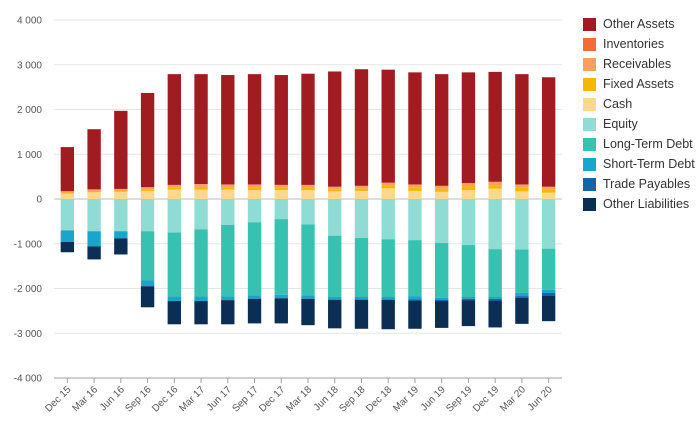 Image resolution: width=700 pixels, height=433 pixels. What do you see at coordinates (433, 398) in the screenshot?
I see `x-tick-label: Jun 19` at bounding box center [433, 398].